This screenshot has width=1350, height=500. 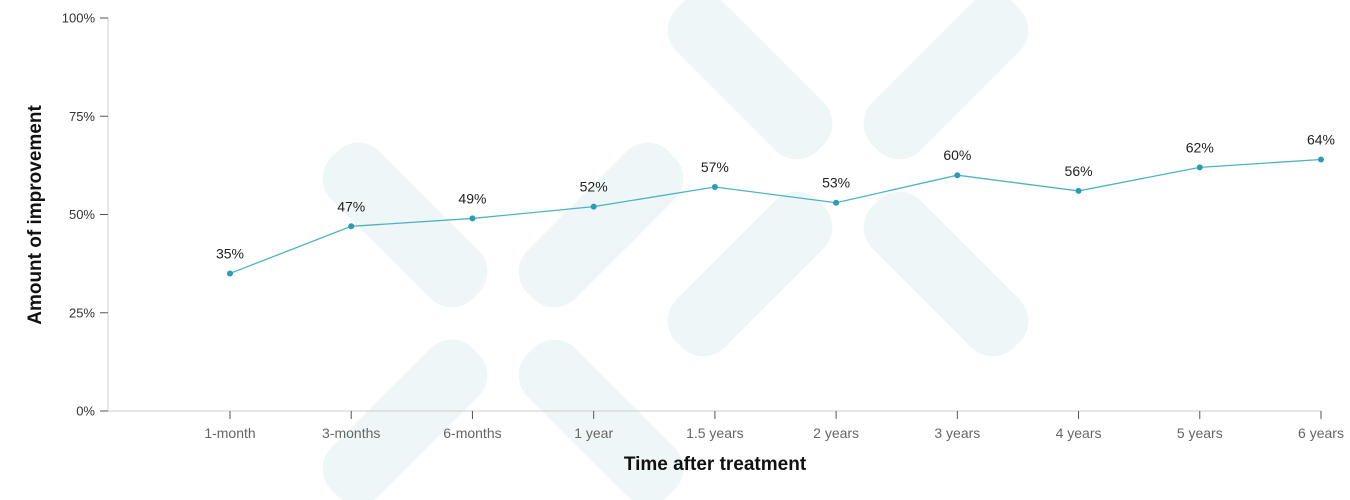 What do you see at coordinates (351, 433) in the screenshot?
I see `x-tick-label: 3-months` at bounding box center [351, 433].